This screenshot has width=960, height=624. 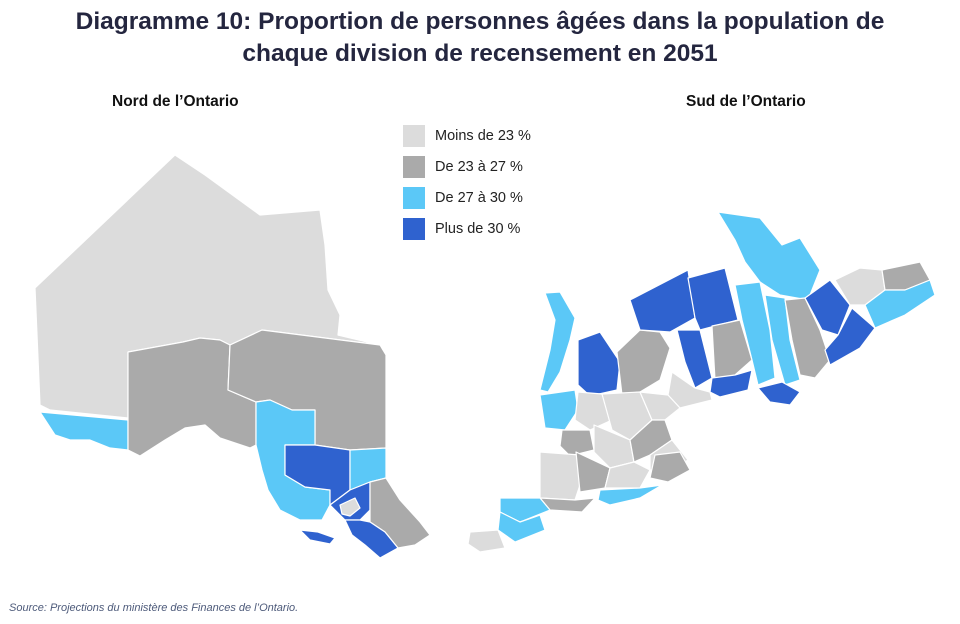 I want to click on region-manitoulin, so click(x=317, y=537).